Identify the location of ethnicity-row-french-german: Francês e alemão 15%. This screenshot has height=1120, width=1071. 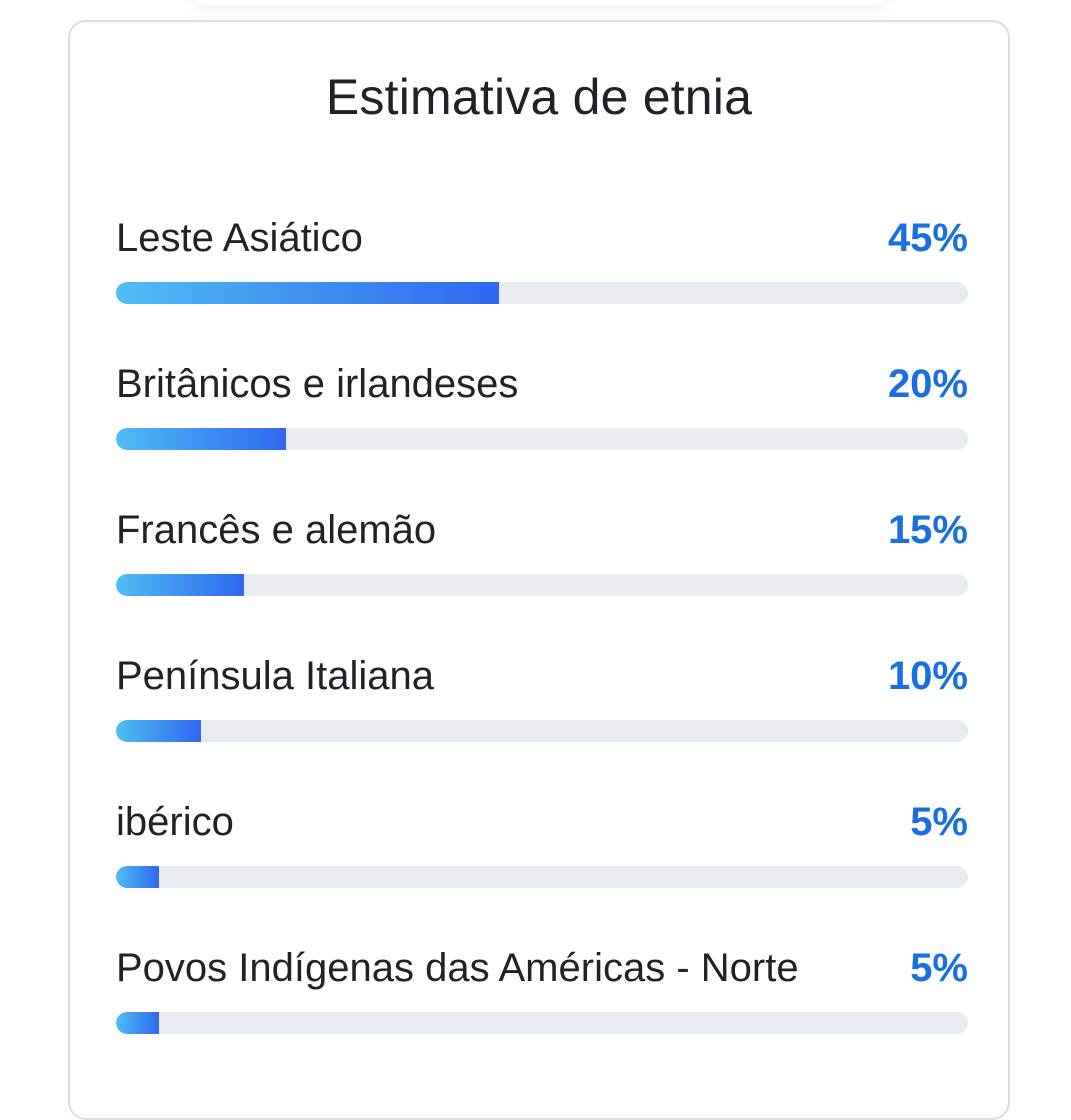
(542, 575).